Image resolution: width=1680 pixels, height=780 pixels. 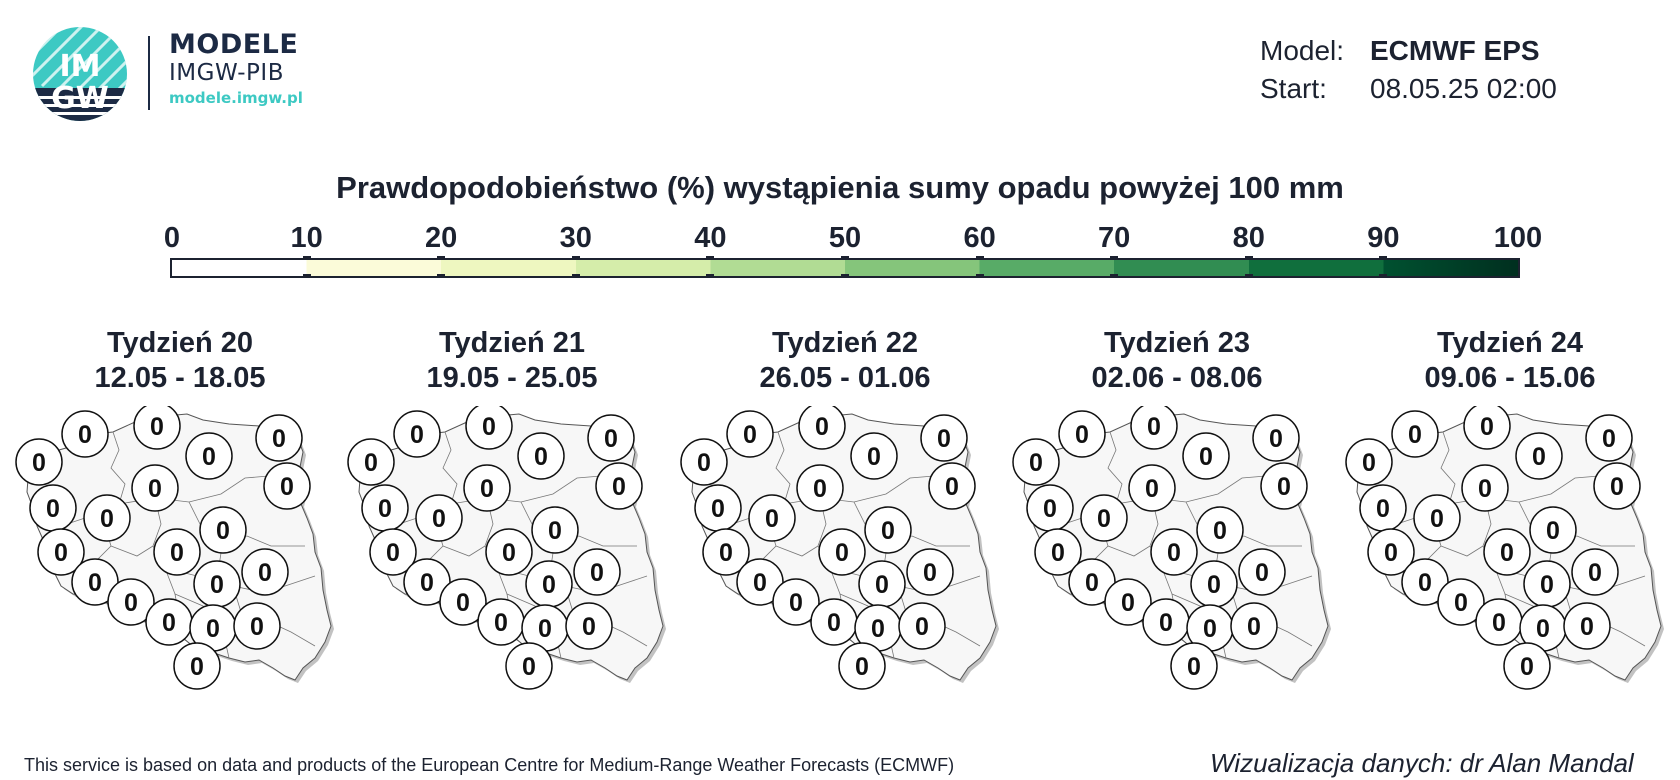 I want to click on model-row: Model: ECMWF EPS, so click(x=1408, y=51).